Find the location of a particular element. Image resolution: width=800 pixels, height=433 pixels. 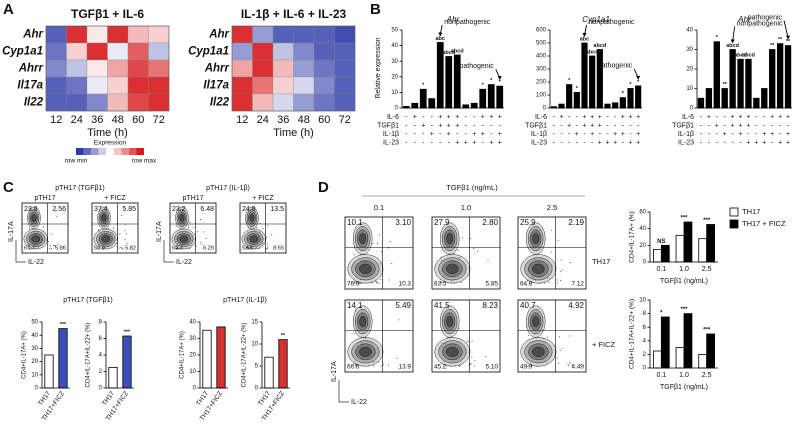

quadrant-value: 50.9 is located at coordinates (99, 248).